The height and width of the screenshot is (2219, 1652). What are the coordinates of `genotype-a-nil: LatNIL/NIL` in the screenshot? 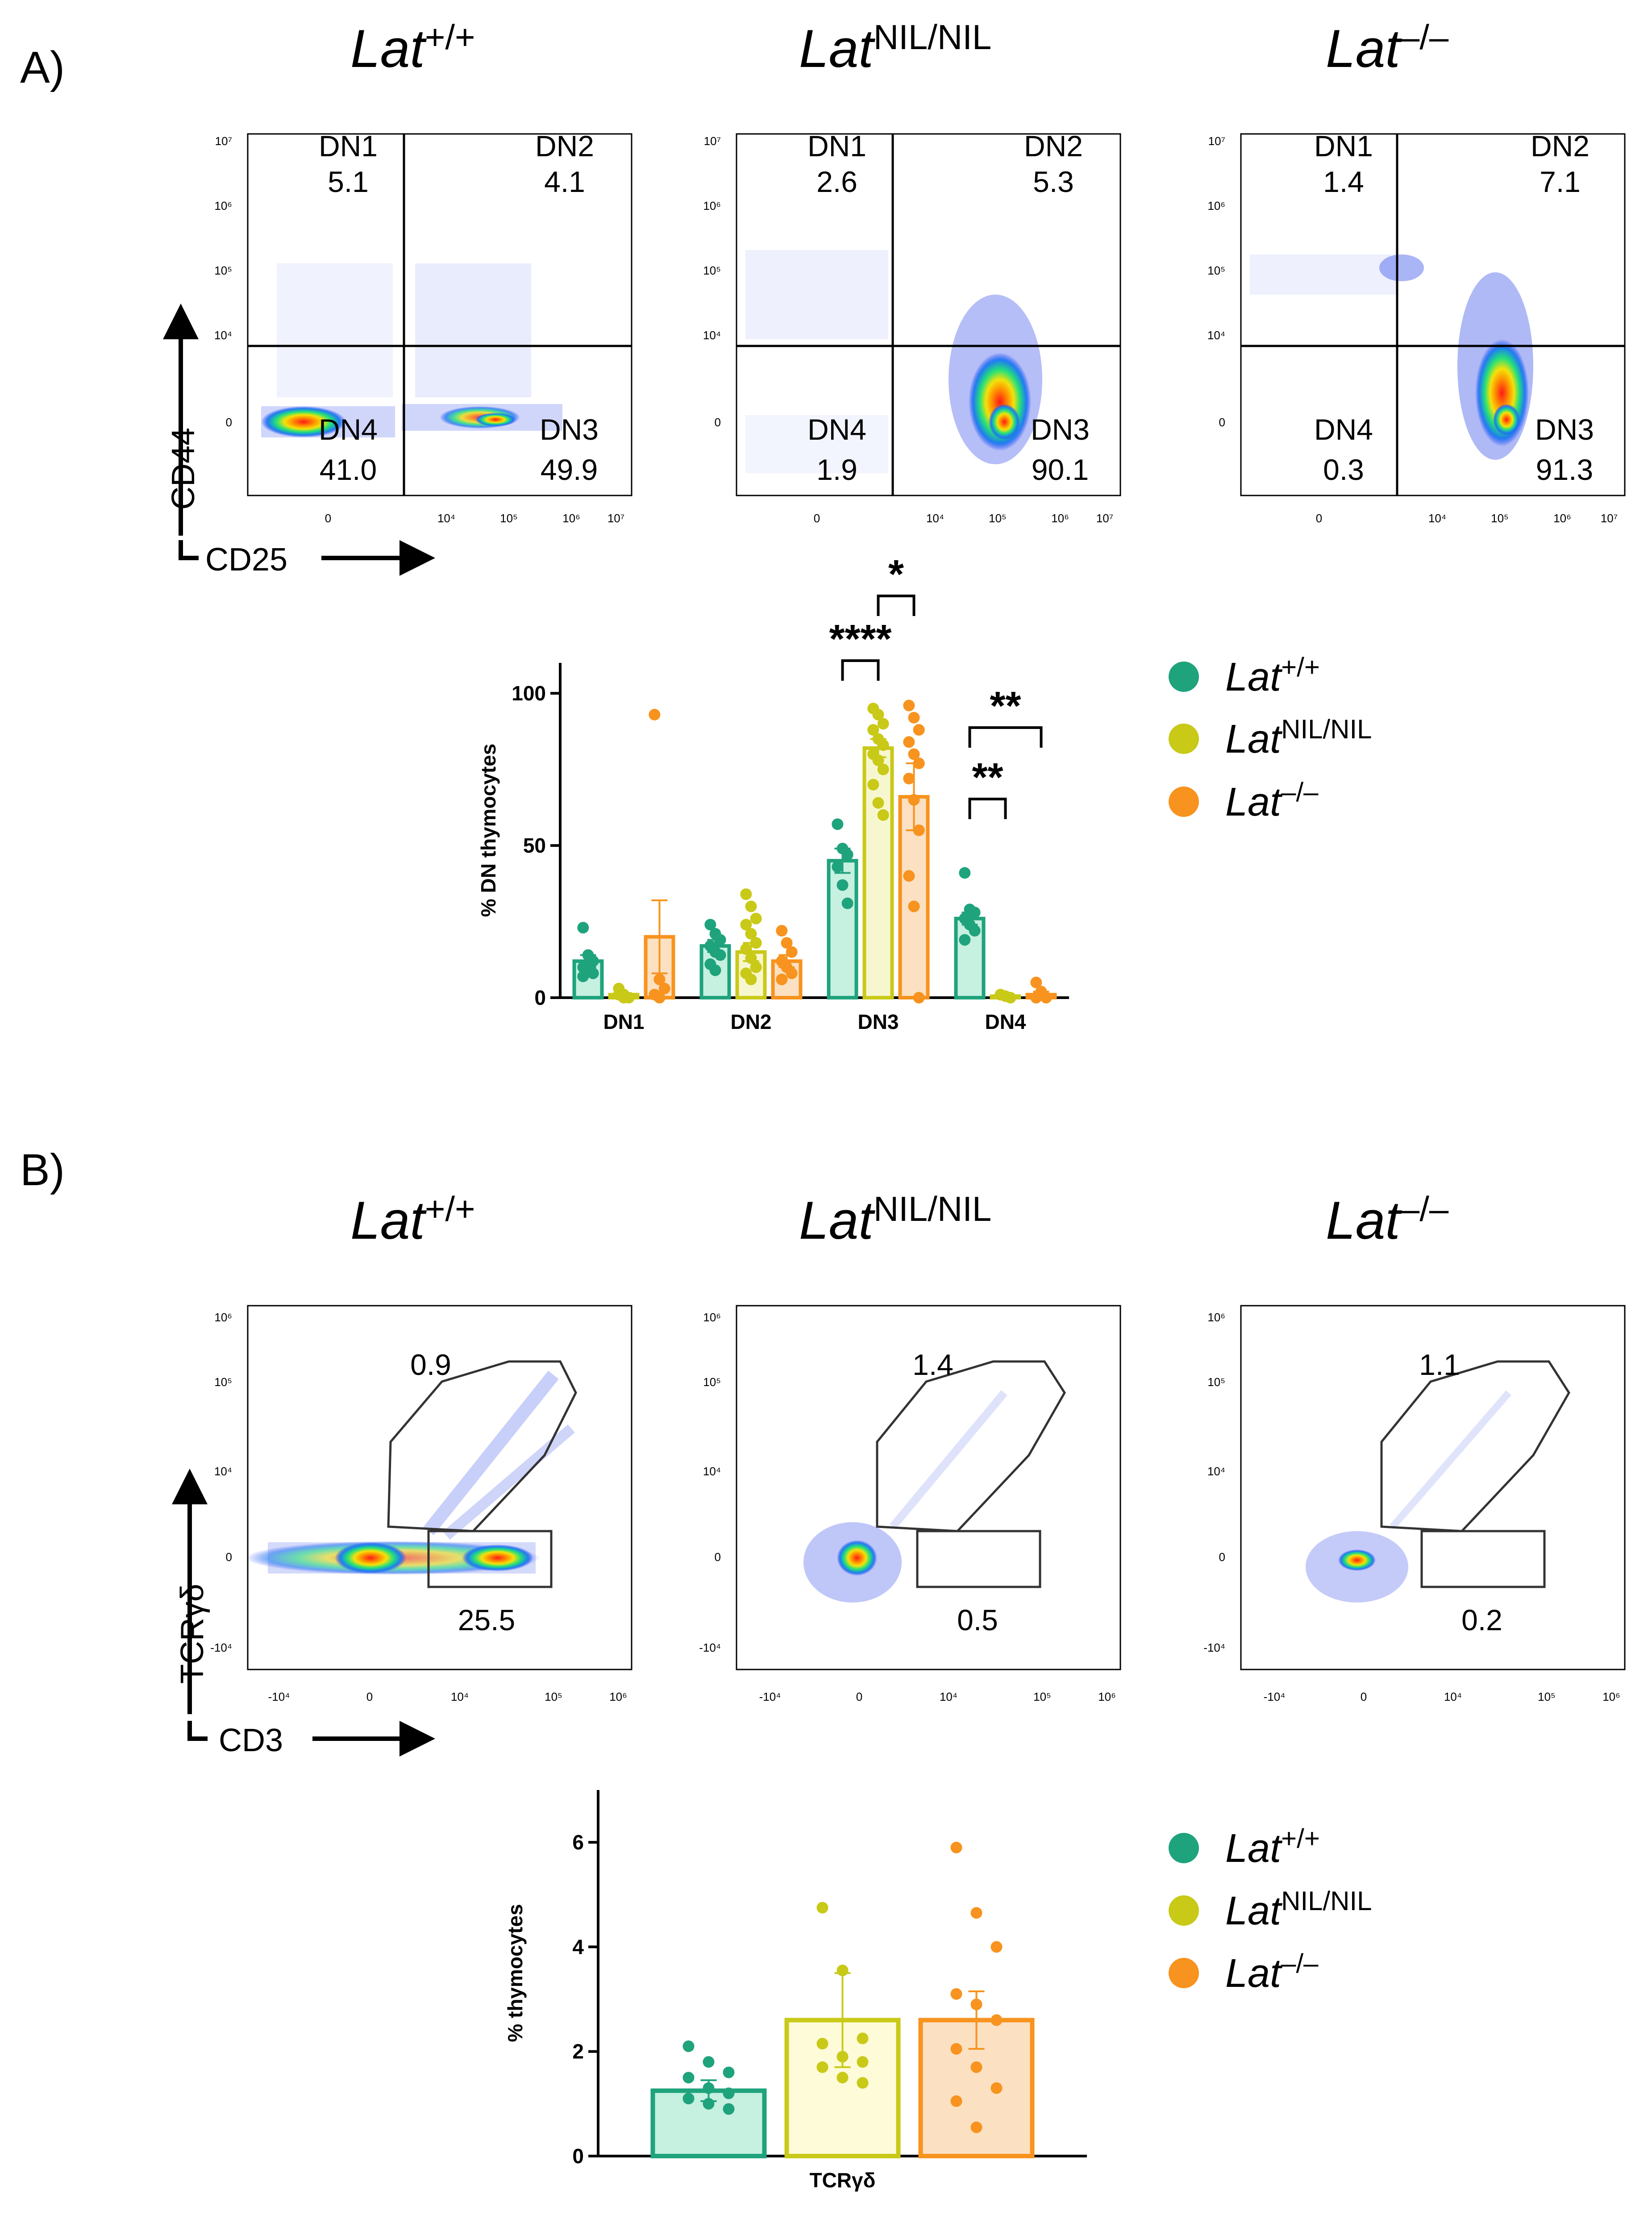 It's located at (895, 48).